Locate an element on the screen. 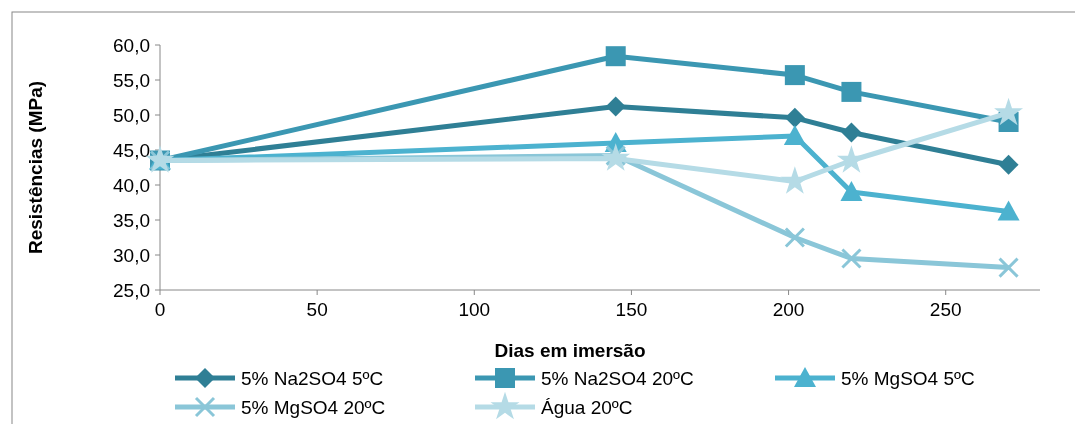 The height and width of the screenshot is (424, 1075). x-tick-label: 0 is located at coordinates (160, 309).